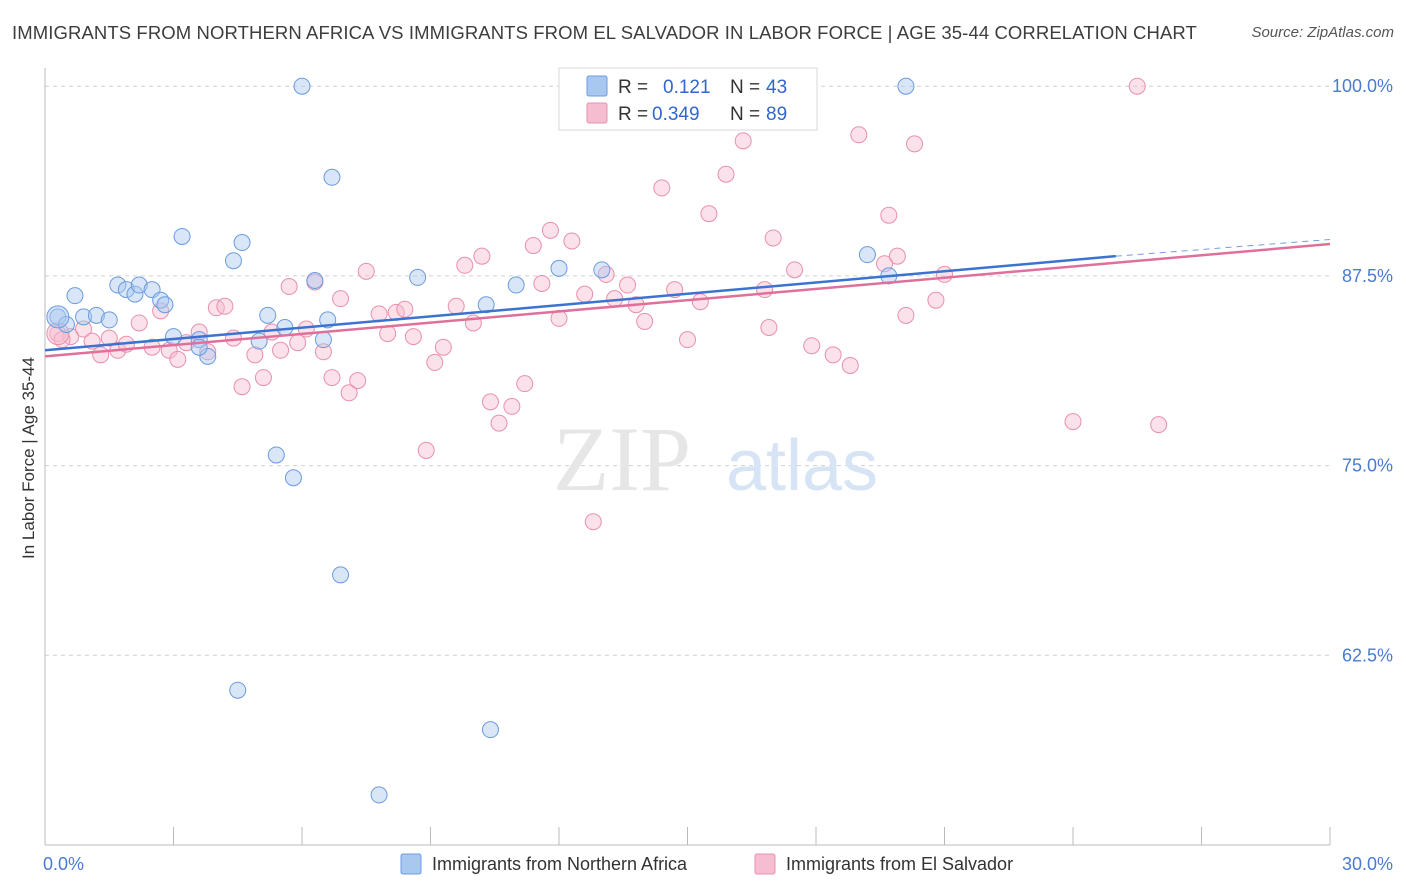 The image size is (1406, 892). What do you see at coordinates (597, 86) in the screenshot?
I see `legend-swatch-blue` at bounding box center [597, 86].